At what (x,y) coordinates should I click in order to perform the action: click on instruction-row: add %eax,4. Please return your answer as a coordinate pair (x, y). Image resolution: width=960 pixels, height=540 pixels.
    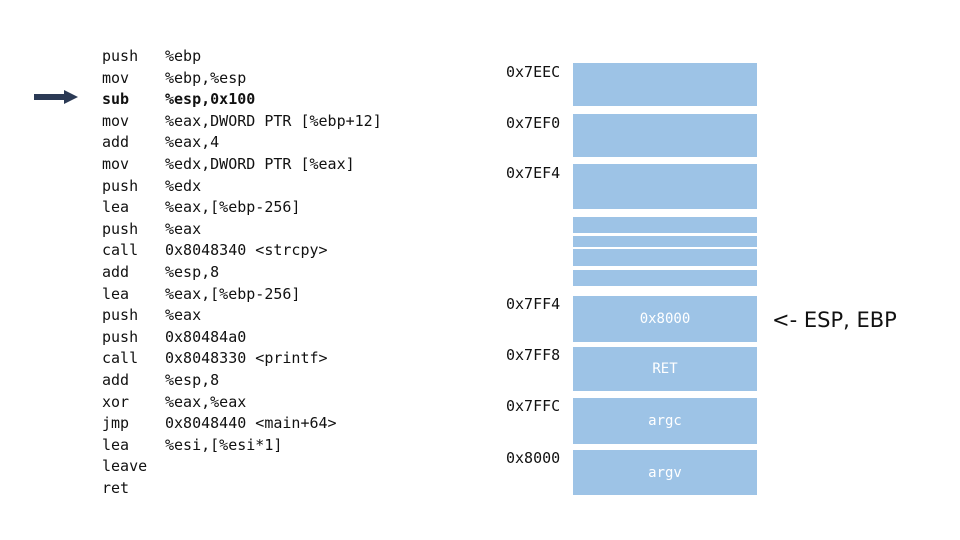
    Looking at the image, I should click on (242, 143).